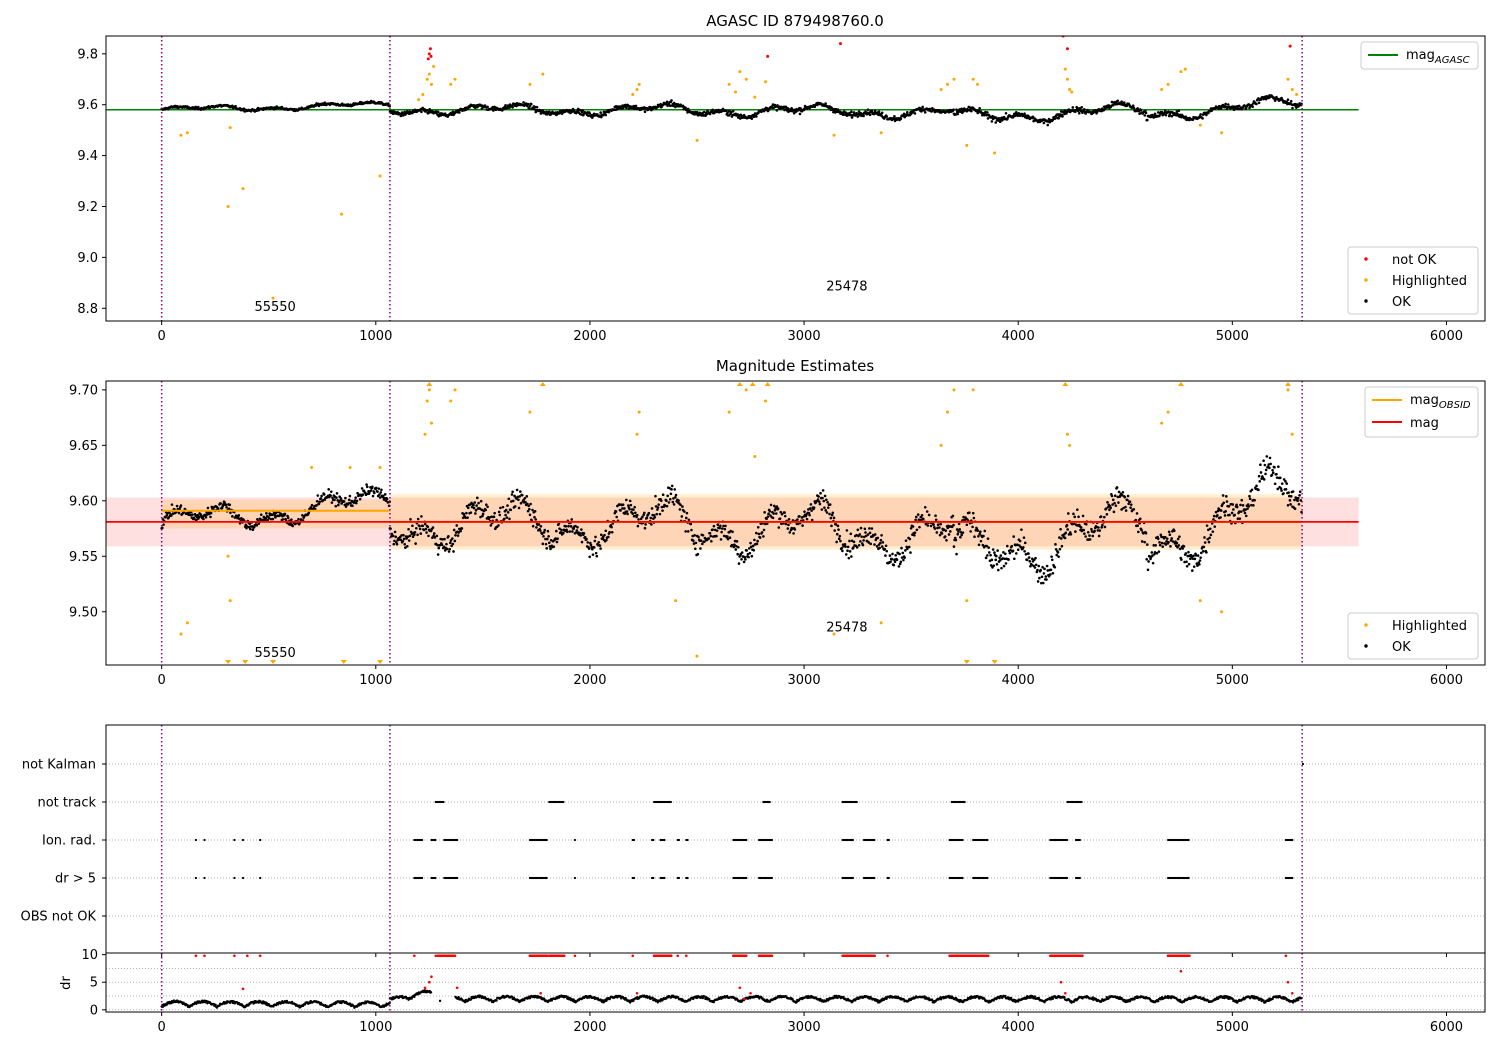  I want to click on y-tick-label: 9.0, so click(87, 258).